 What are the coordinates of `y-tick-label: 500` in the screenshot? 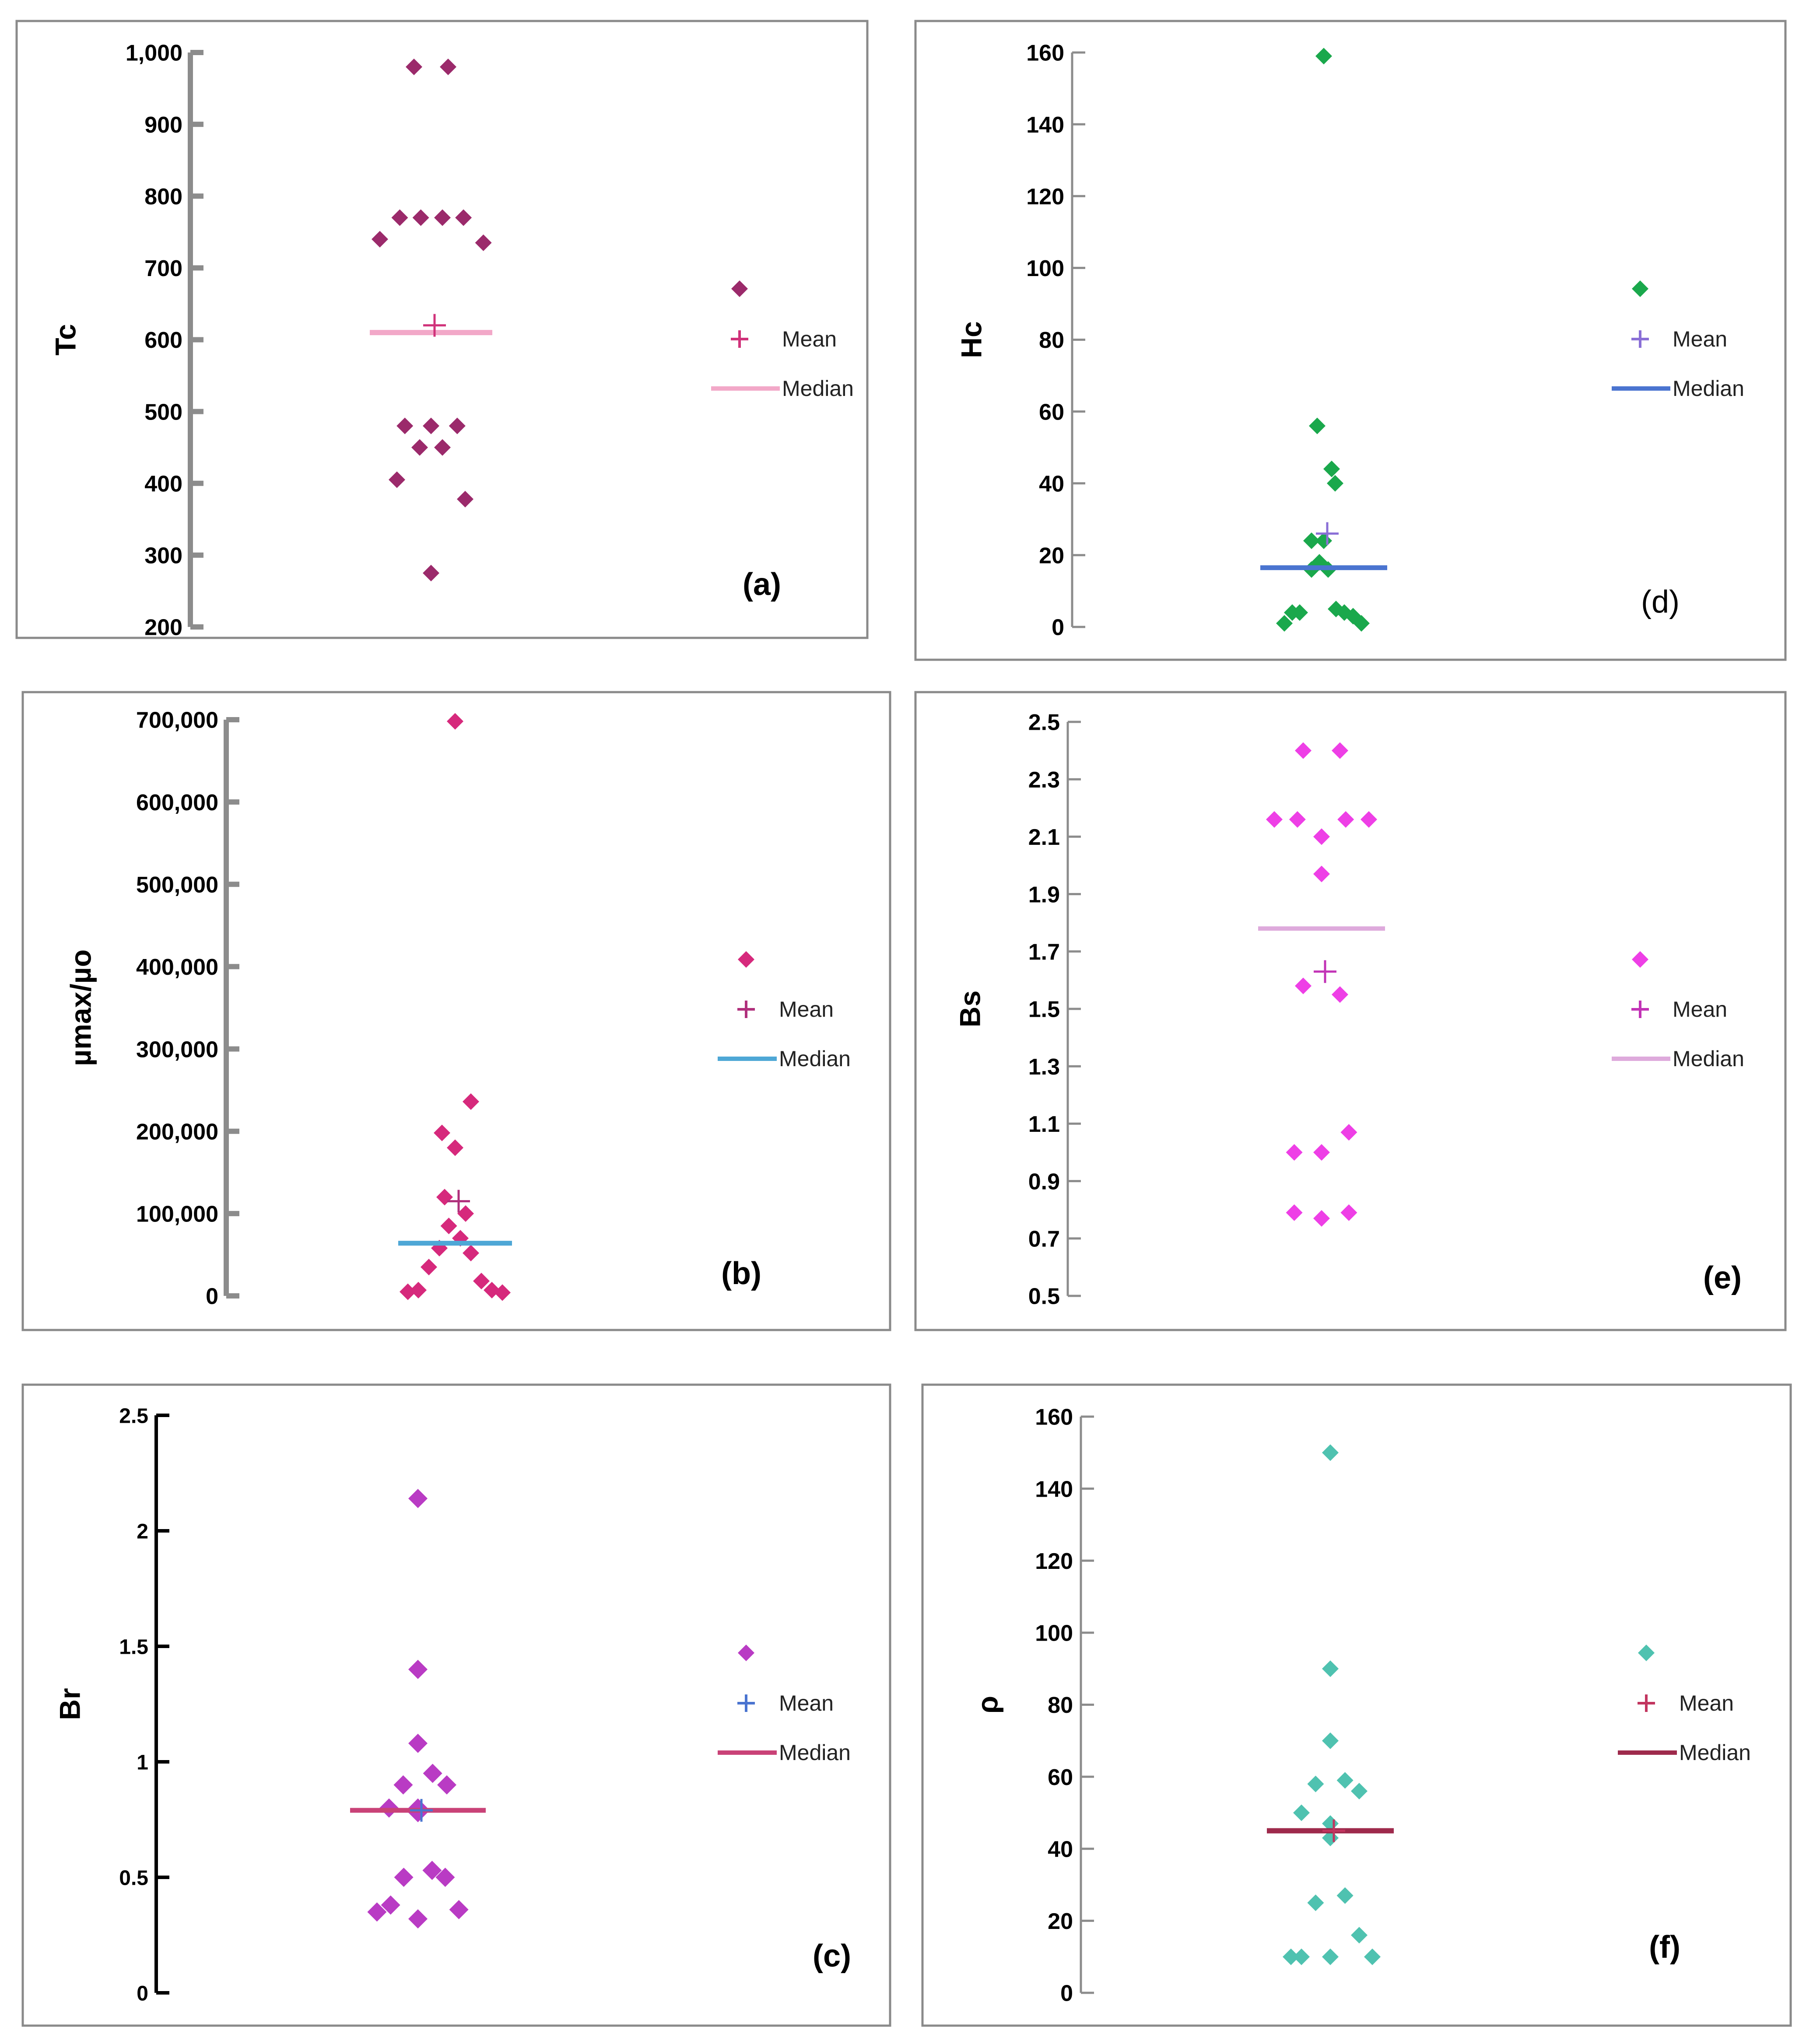 It's located at (163, 412).